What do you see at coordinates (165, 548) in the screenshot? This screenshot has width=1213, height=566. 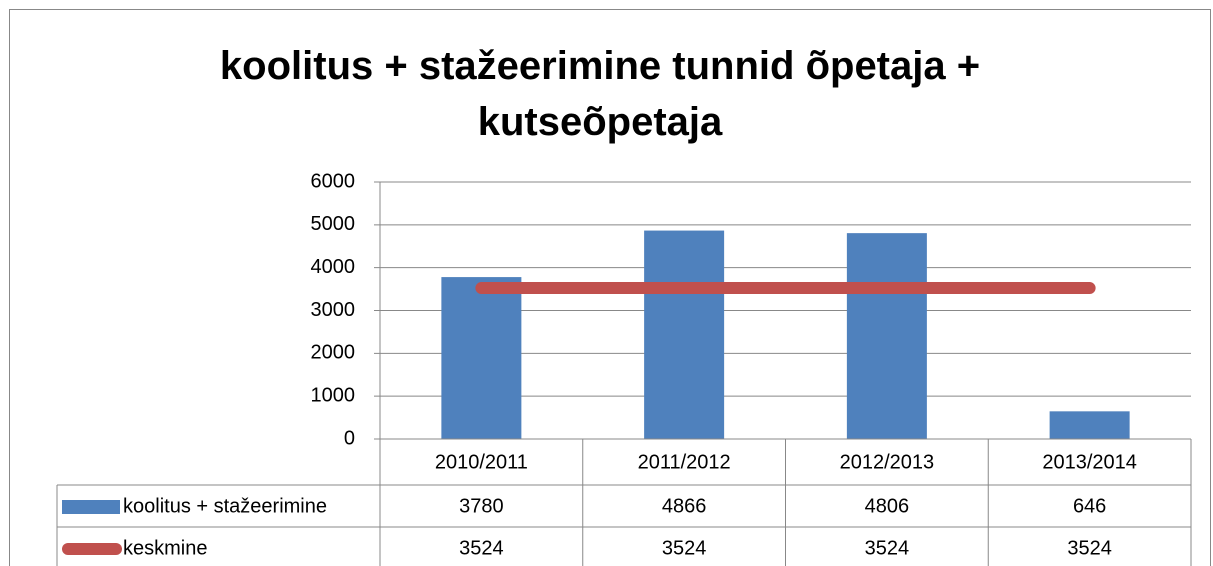 I see `legend-label: keskmine` at bounding box center [165, 548].